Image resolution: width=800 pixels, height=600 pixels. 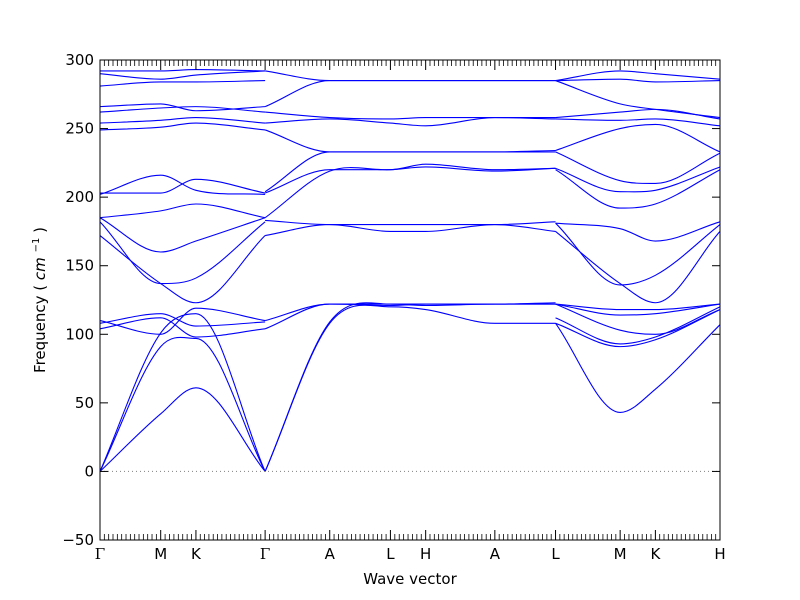 What do you see at coordinates (79, 60) in the screenshot?
I see `y-tick-label: 300` at bounding box center [79, 60].